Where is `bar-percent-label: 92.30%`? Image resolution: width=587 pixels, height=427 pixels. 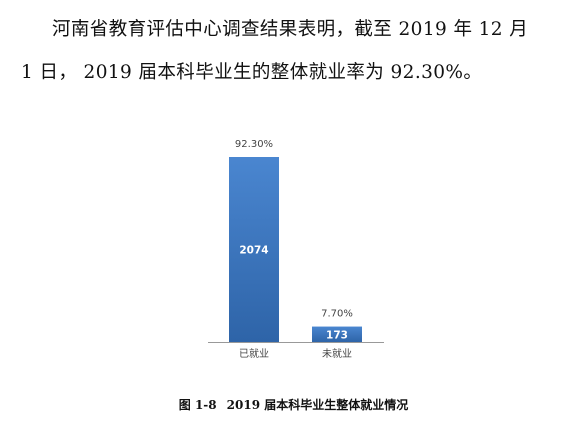 bar-percent-label: 92.30% is located at coordinates (254, 144).